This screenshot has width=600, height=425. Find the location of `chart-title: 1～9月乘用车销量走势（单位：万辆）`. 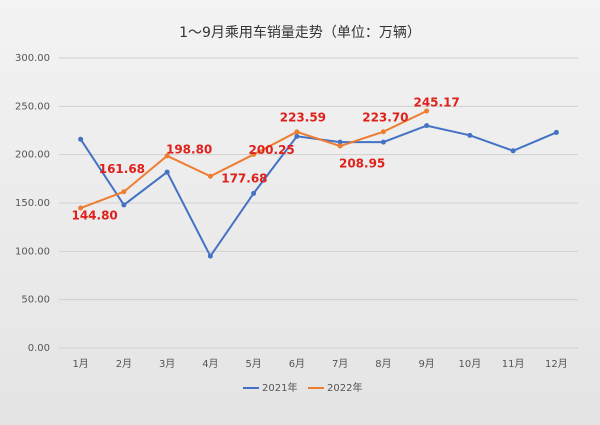

chart-title: 1～9月乘用车销量走势（单位：万辆） is located at coordinates (300, 32).